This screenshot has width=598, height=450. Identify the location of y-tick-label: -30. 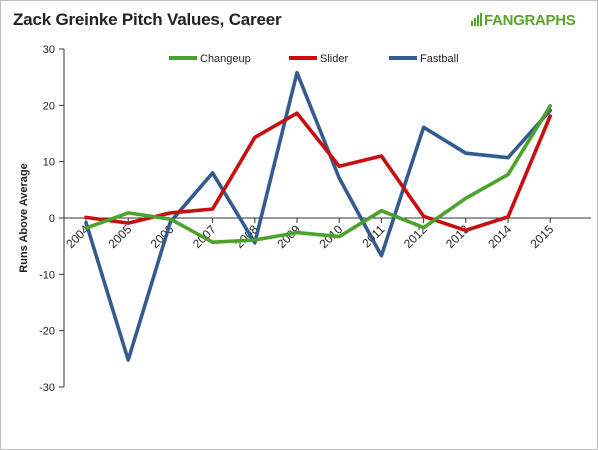
(47, 388).